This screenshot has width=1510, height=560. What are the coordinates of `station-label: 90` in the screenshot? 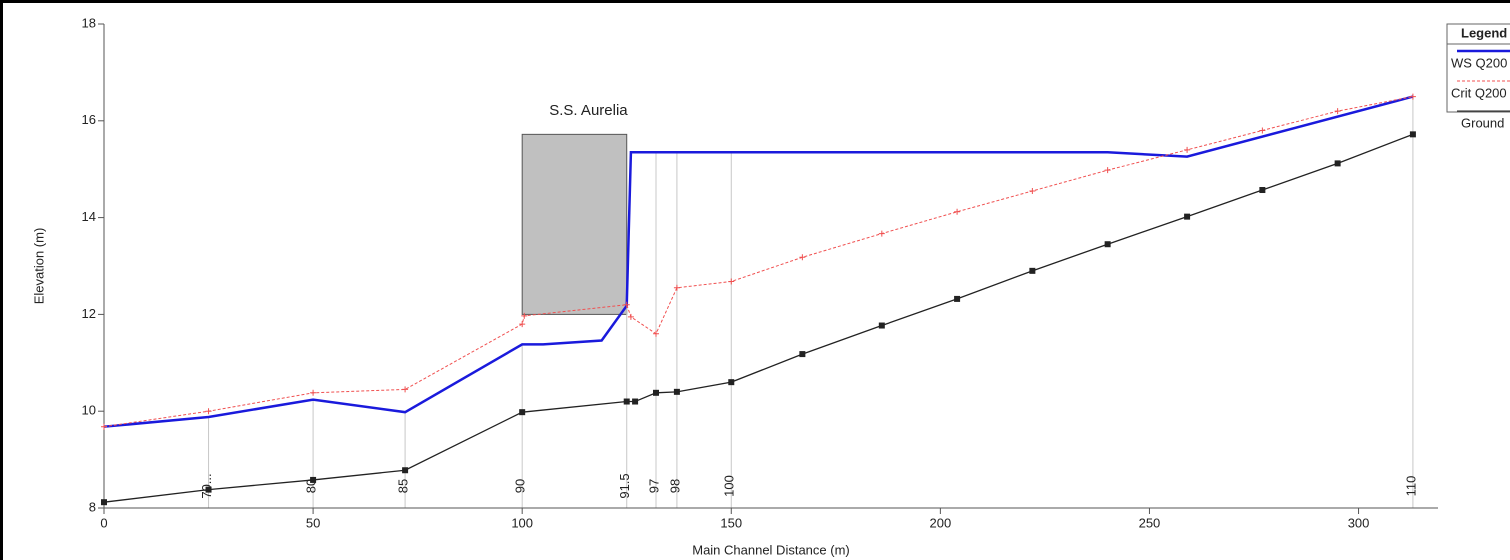 It's located at (520, 486).